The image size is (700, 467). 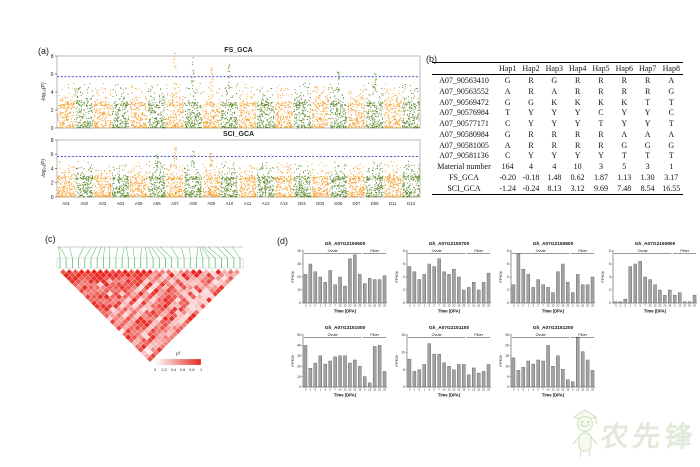 What do you see at coordinates (554, 167) in the screenshot?
I see `value-cell: 4` at bounding box center [554, 167].